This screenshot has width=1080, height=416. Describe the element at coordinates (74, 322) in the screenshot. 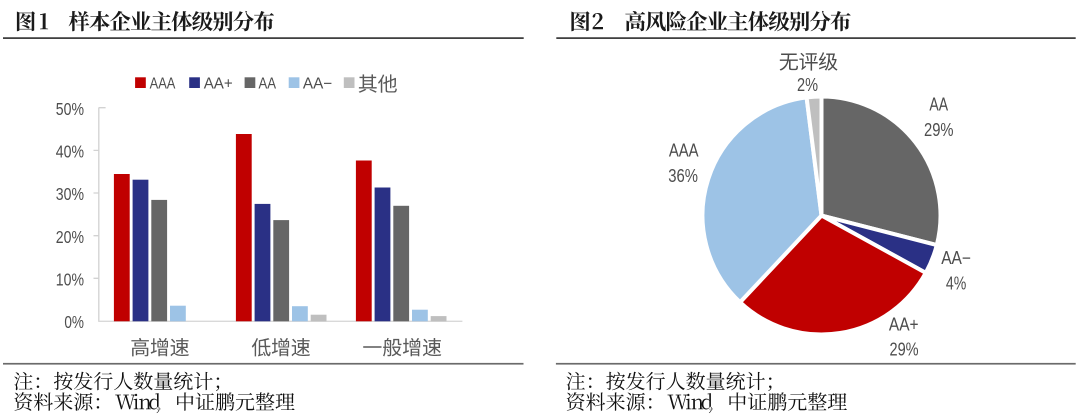

I see `svg-text: 0%` at that location.